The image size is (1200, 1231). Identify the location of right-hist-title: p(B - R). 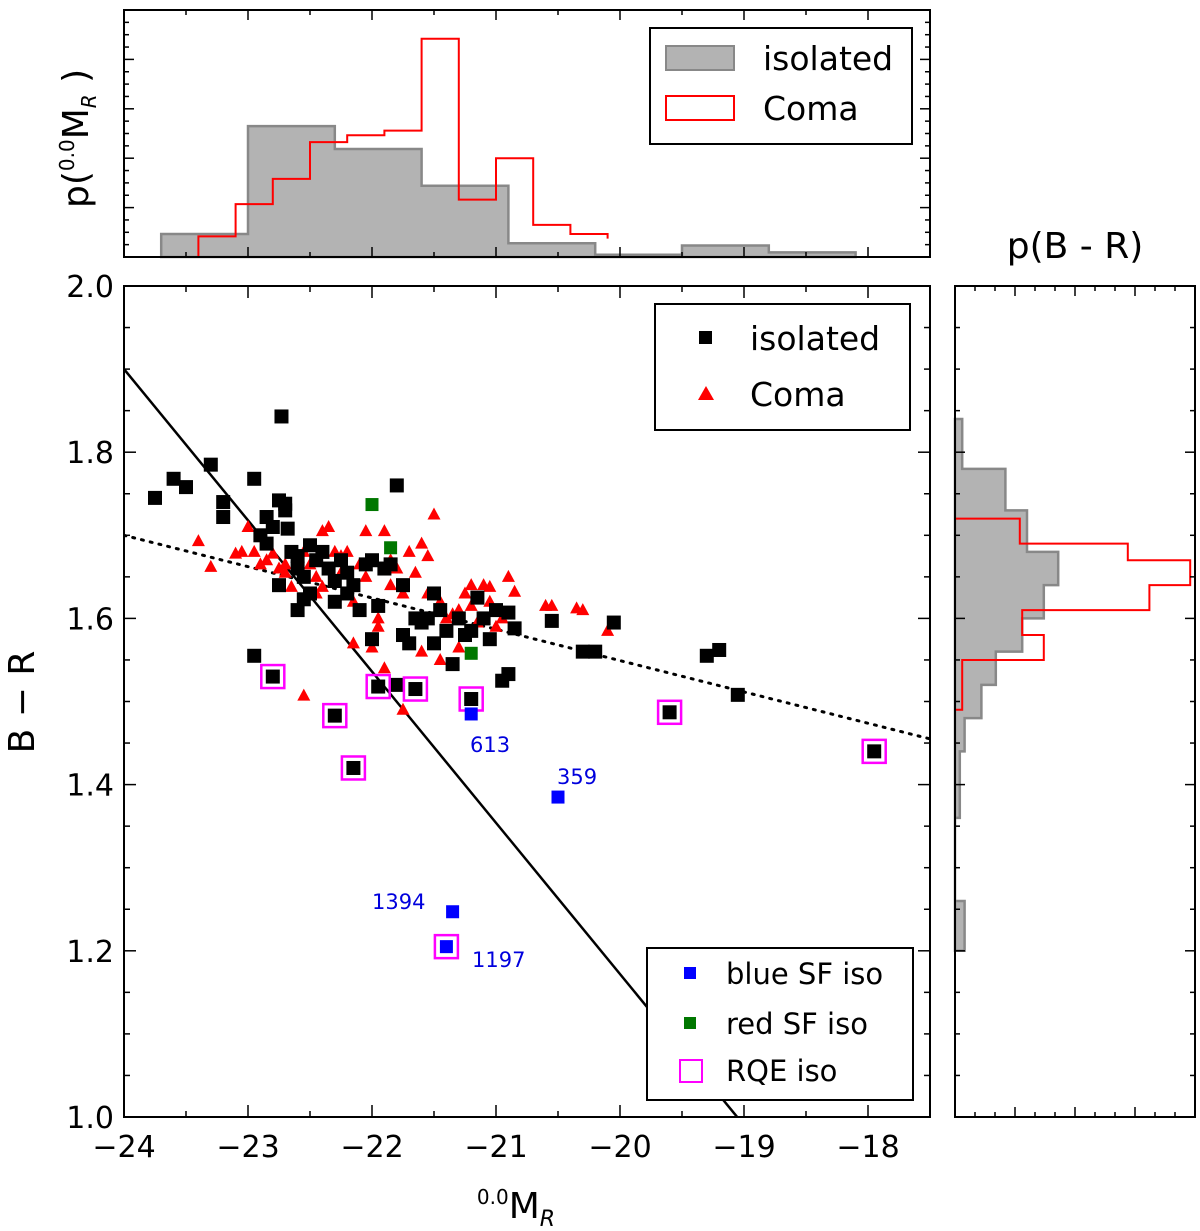
(1075, 246).